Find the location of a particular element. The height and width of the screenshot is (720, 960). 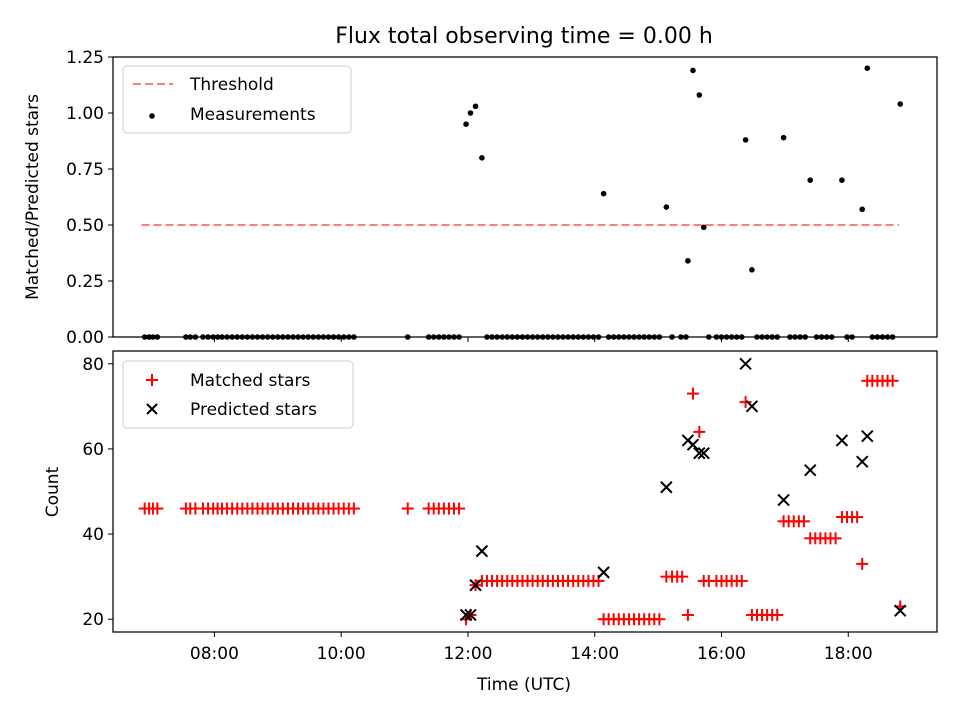

top-y-tick-label: 1.00 is located at coordinates (85, 114).